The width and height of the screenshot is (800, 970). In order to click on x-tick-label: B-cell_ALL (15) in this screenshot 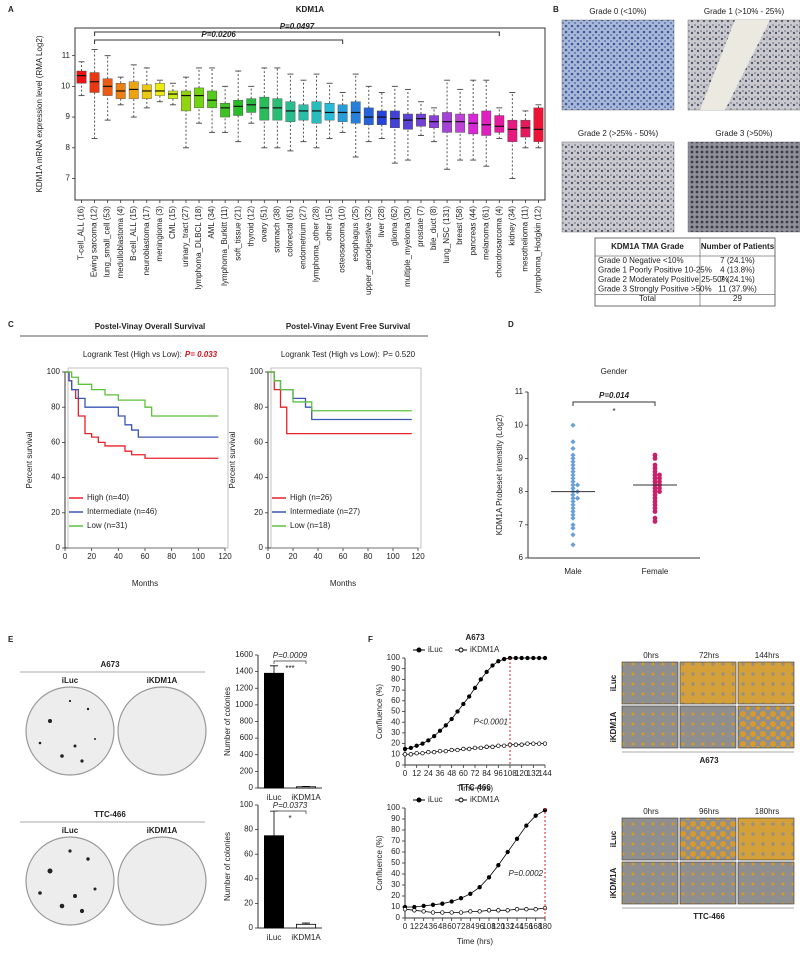, I will do `click(133, 233)`.